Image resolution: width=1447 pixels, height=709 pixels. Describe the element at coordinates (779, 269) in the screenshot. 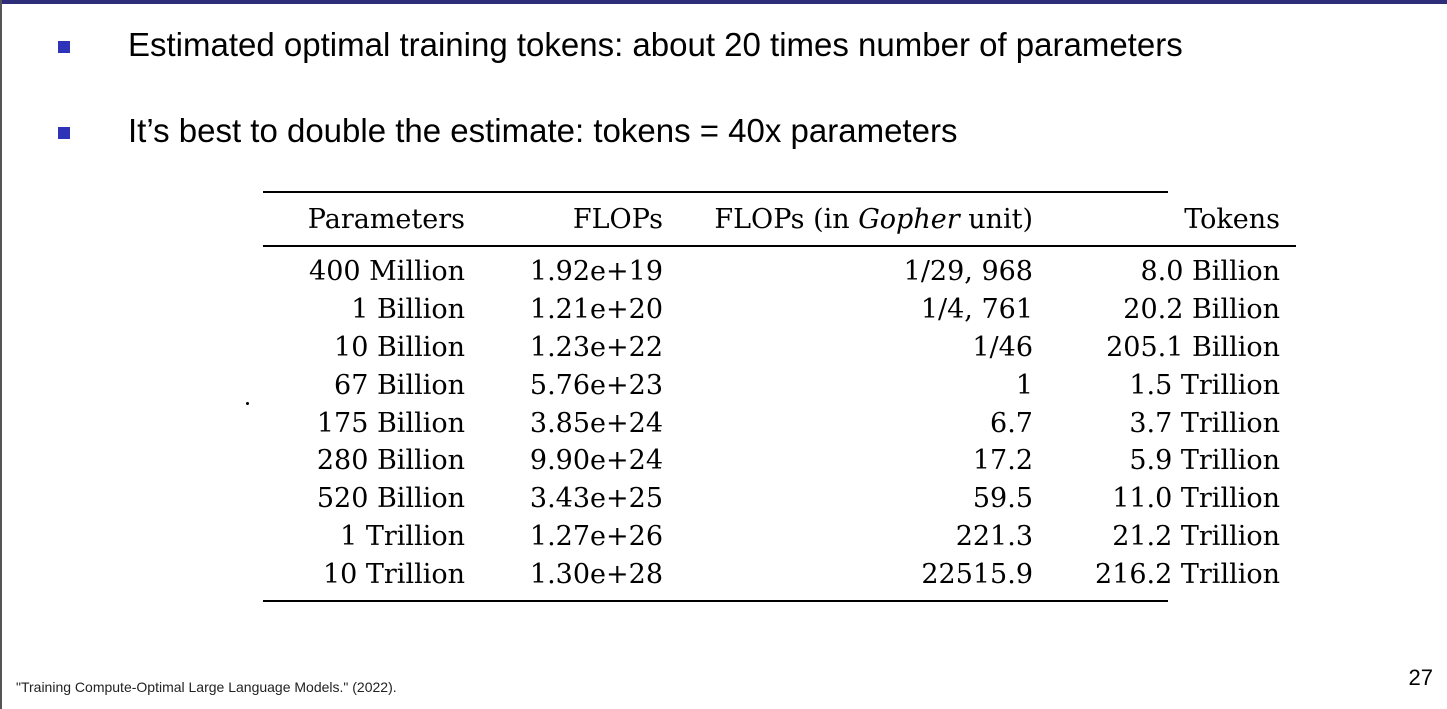

I see `table-row: 400 Million 1.92e+19 1/29, 968 8.0 Billion` at that location.